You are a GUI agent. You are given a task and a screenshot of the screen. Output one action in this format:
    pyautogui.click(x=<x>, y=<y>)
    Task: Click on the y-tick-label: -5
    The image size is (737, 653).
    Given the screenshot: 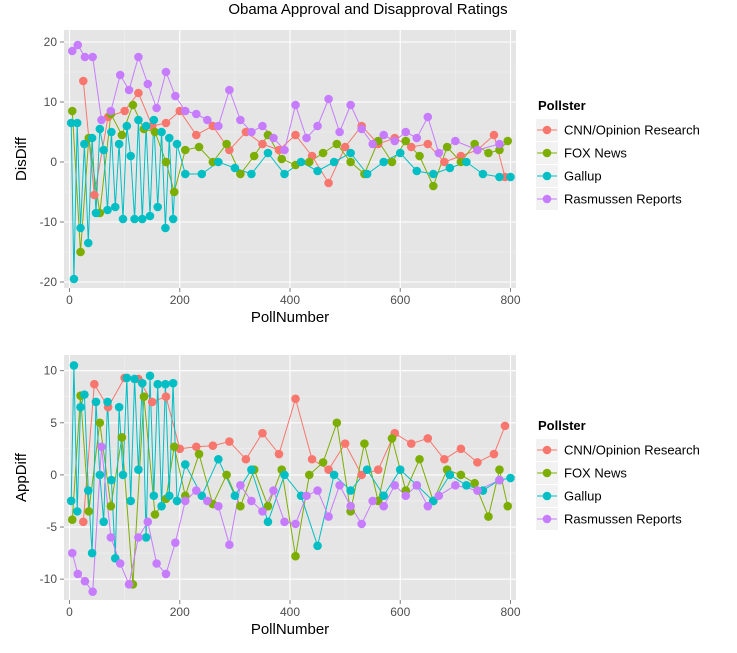 What is the action you would take?
    pyautogui.click(x=51, y=527)
    